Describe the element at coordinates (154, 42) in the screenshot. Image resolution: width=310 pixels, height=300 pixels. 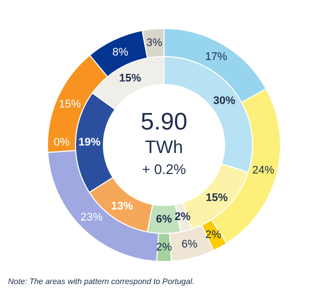
I see `data-label: 3%` at that location.